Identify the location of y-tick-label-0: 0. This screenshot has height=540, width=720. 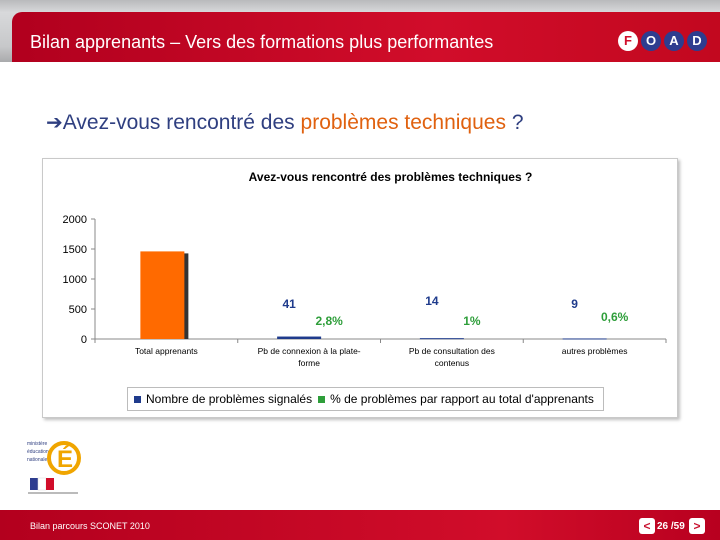
(84, 340).